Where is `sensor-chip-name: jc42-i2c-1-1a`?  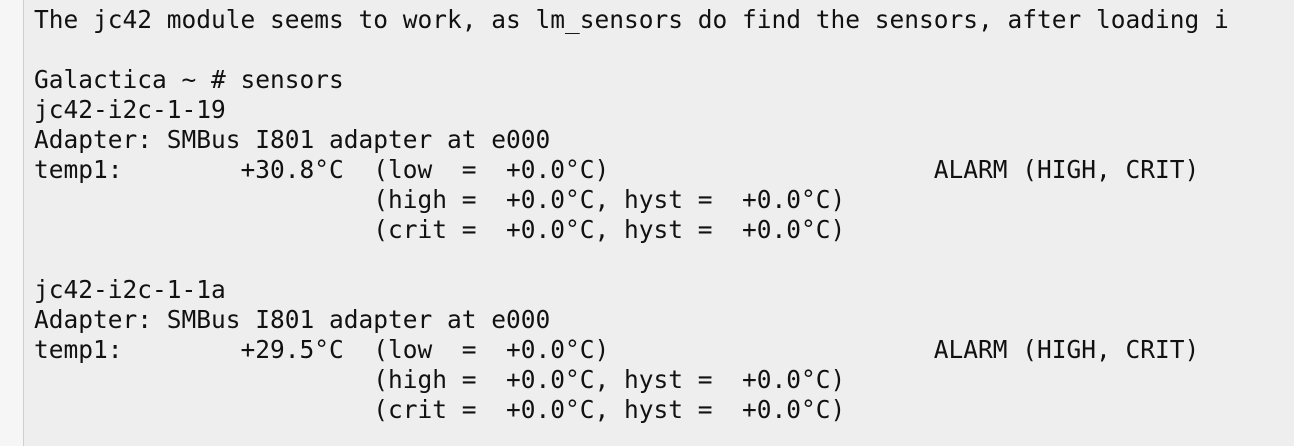
sensor-chip-name: jc42-i2c-1-1a is located at coordinates (130, 289).